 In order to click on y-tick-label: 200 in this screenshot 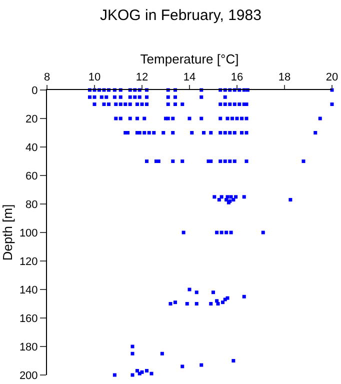, I will do `click(28, 376)`.